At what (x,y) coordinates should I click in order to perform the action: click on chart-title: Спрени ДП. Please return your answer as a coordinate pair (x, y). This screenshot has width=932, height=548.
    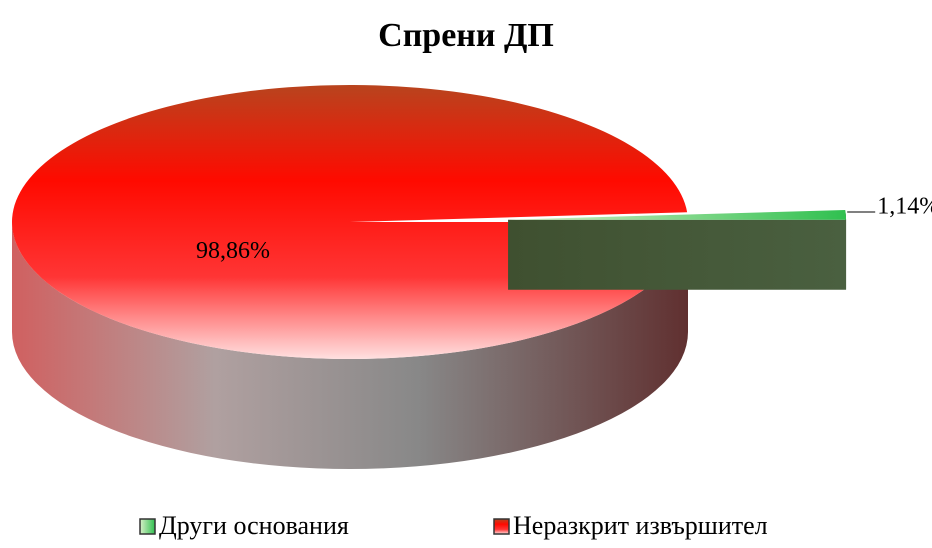
    Looking at the image, I should click on (466, 35).